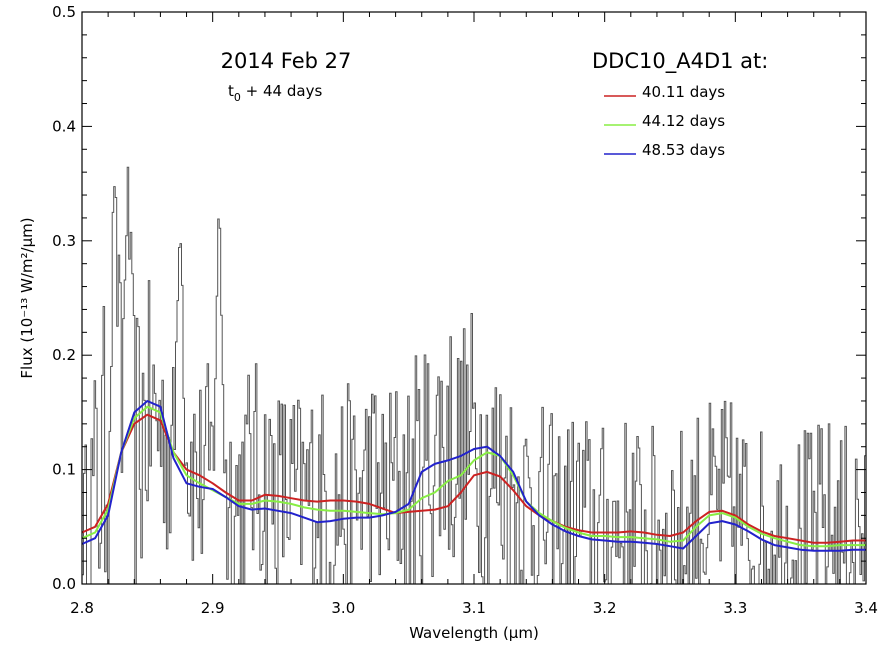  What do you see at coordinates (683, 121) in the screenshot?
I see `legend-entry-2: 44.12 days` at bounding box center [683, 121].